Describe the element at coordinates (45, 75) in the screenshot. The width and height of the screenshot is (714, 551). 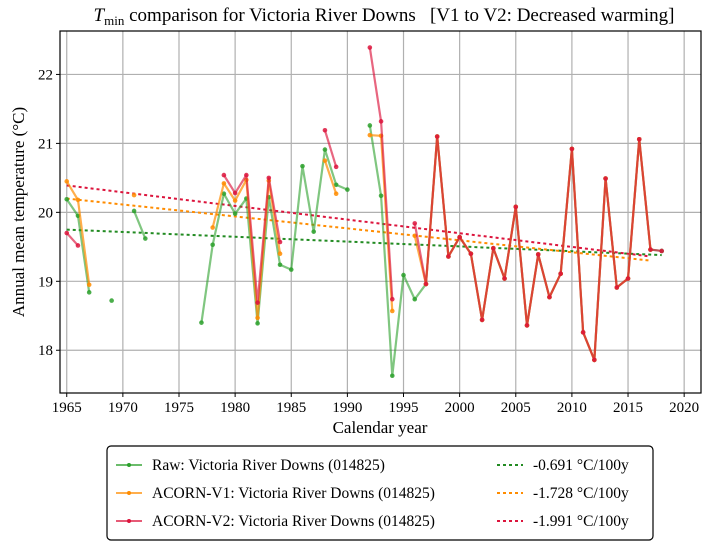
I see `y-tick-label: 22` at that location.